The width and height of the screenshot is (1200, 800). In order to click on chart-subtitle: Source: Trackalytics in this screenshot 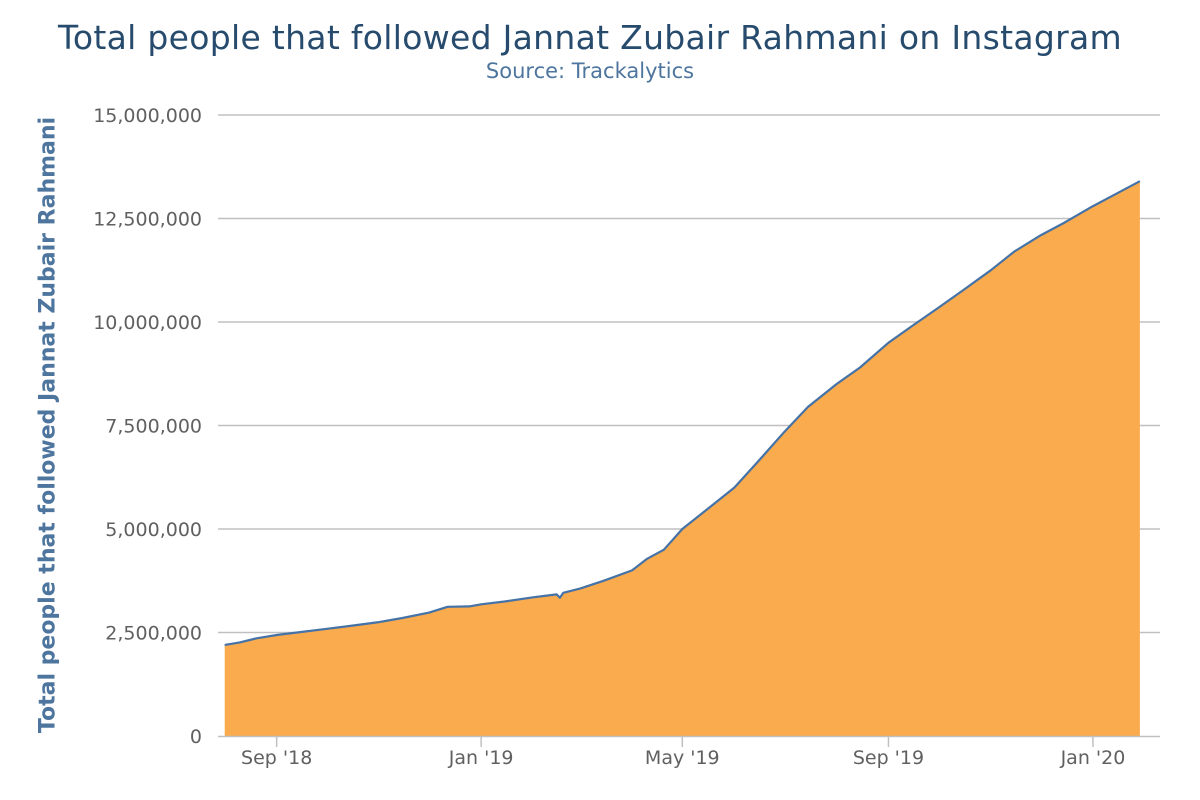, I will do `click(590, 71)`.